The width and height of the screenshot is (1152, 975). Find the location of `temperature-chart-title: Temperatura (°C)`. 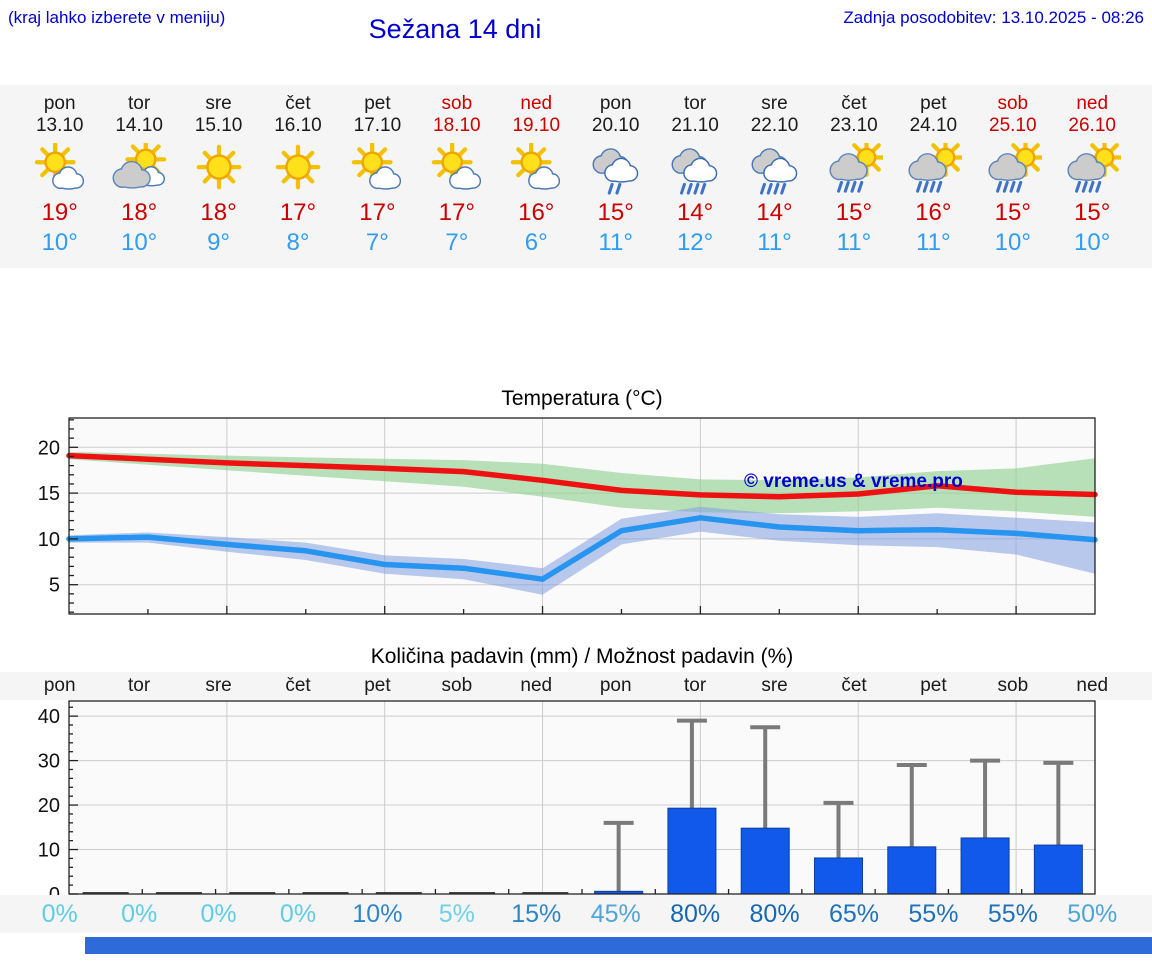

temperature-chart-title: Temperatura (°C) is located at coordinates (582, 398).